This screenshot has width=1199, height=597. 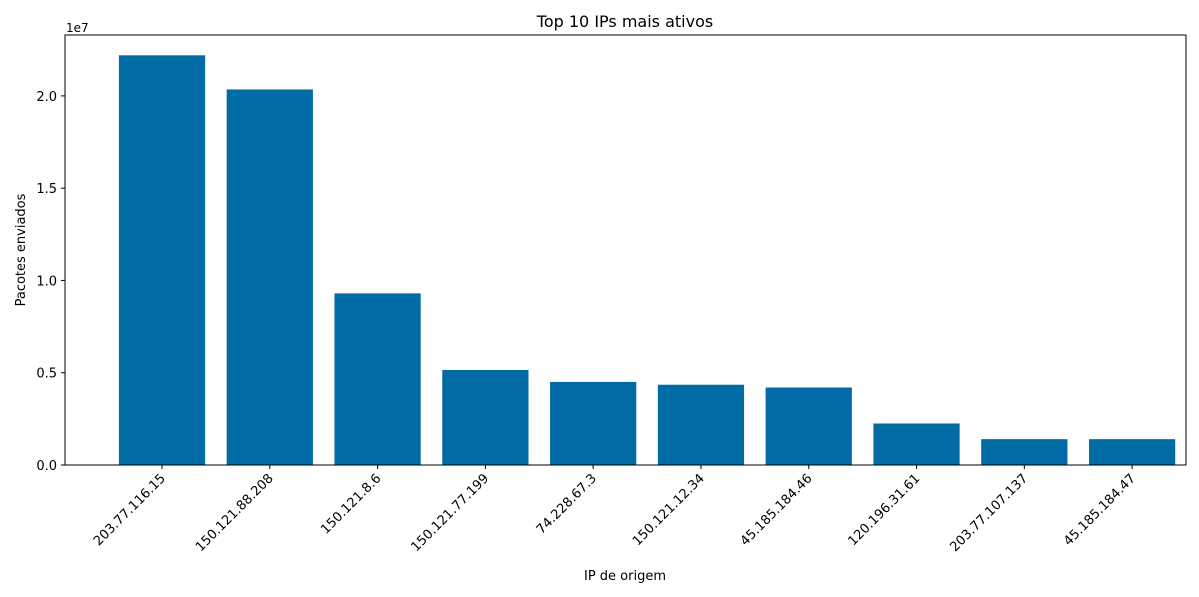 I want to click on y-tick-label: 1.5, so click(x=46, y=189).